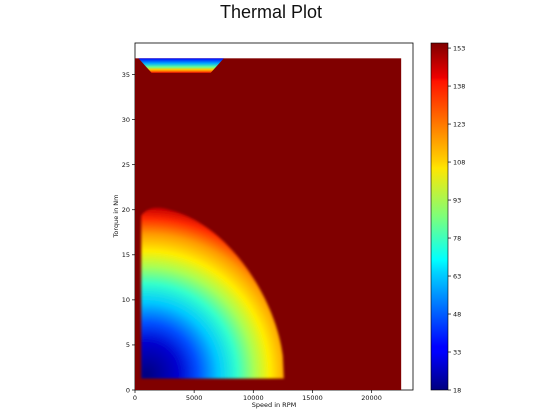  Describe the element at coordinates (457, 200) in the screenshot. I see `colorbar-tick-label-5: 93` at that location.